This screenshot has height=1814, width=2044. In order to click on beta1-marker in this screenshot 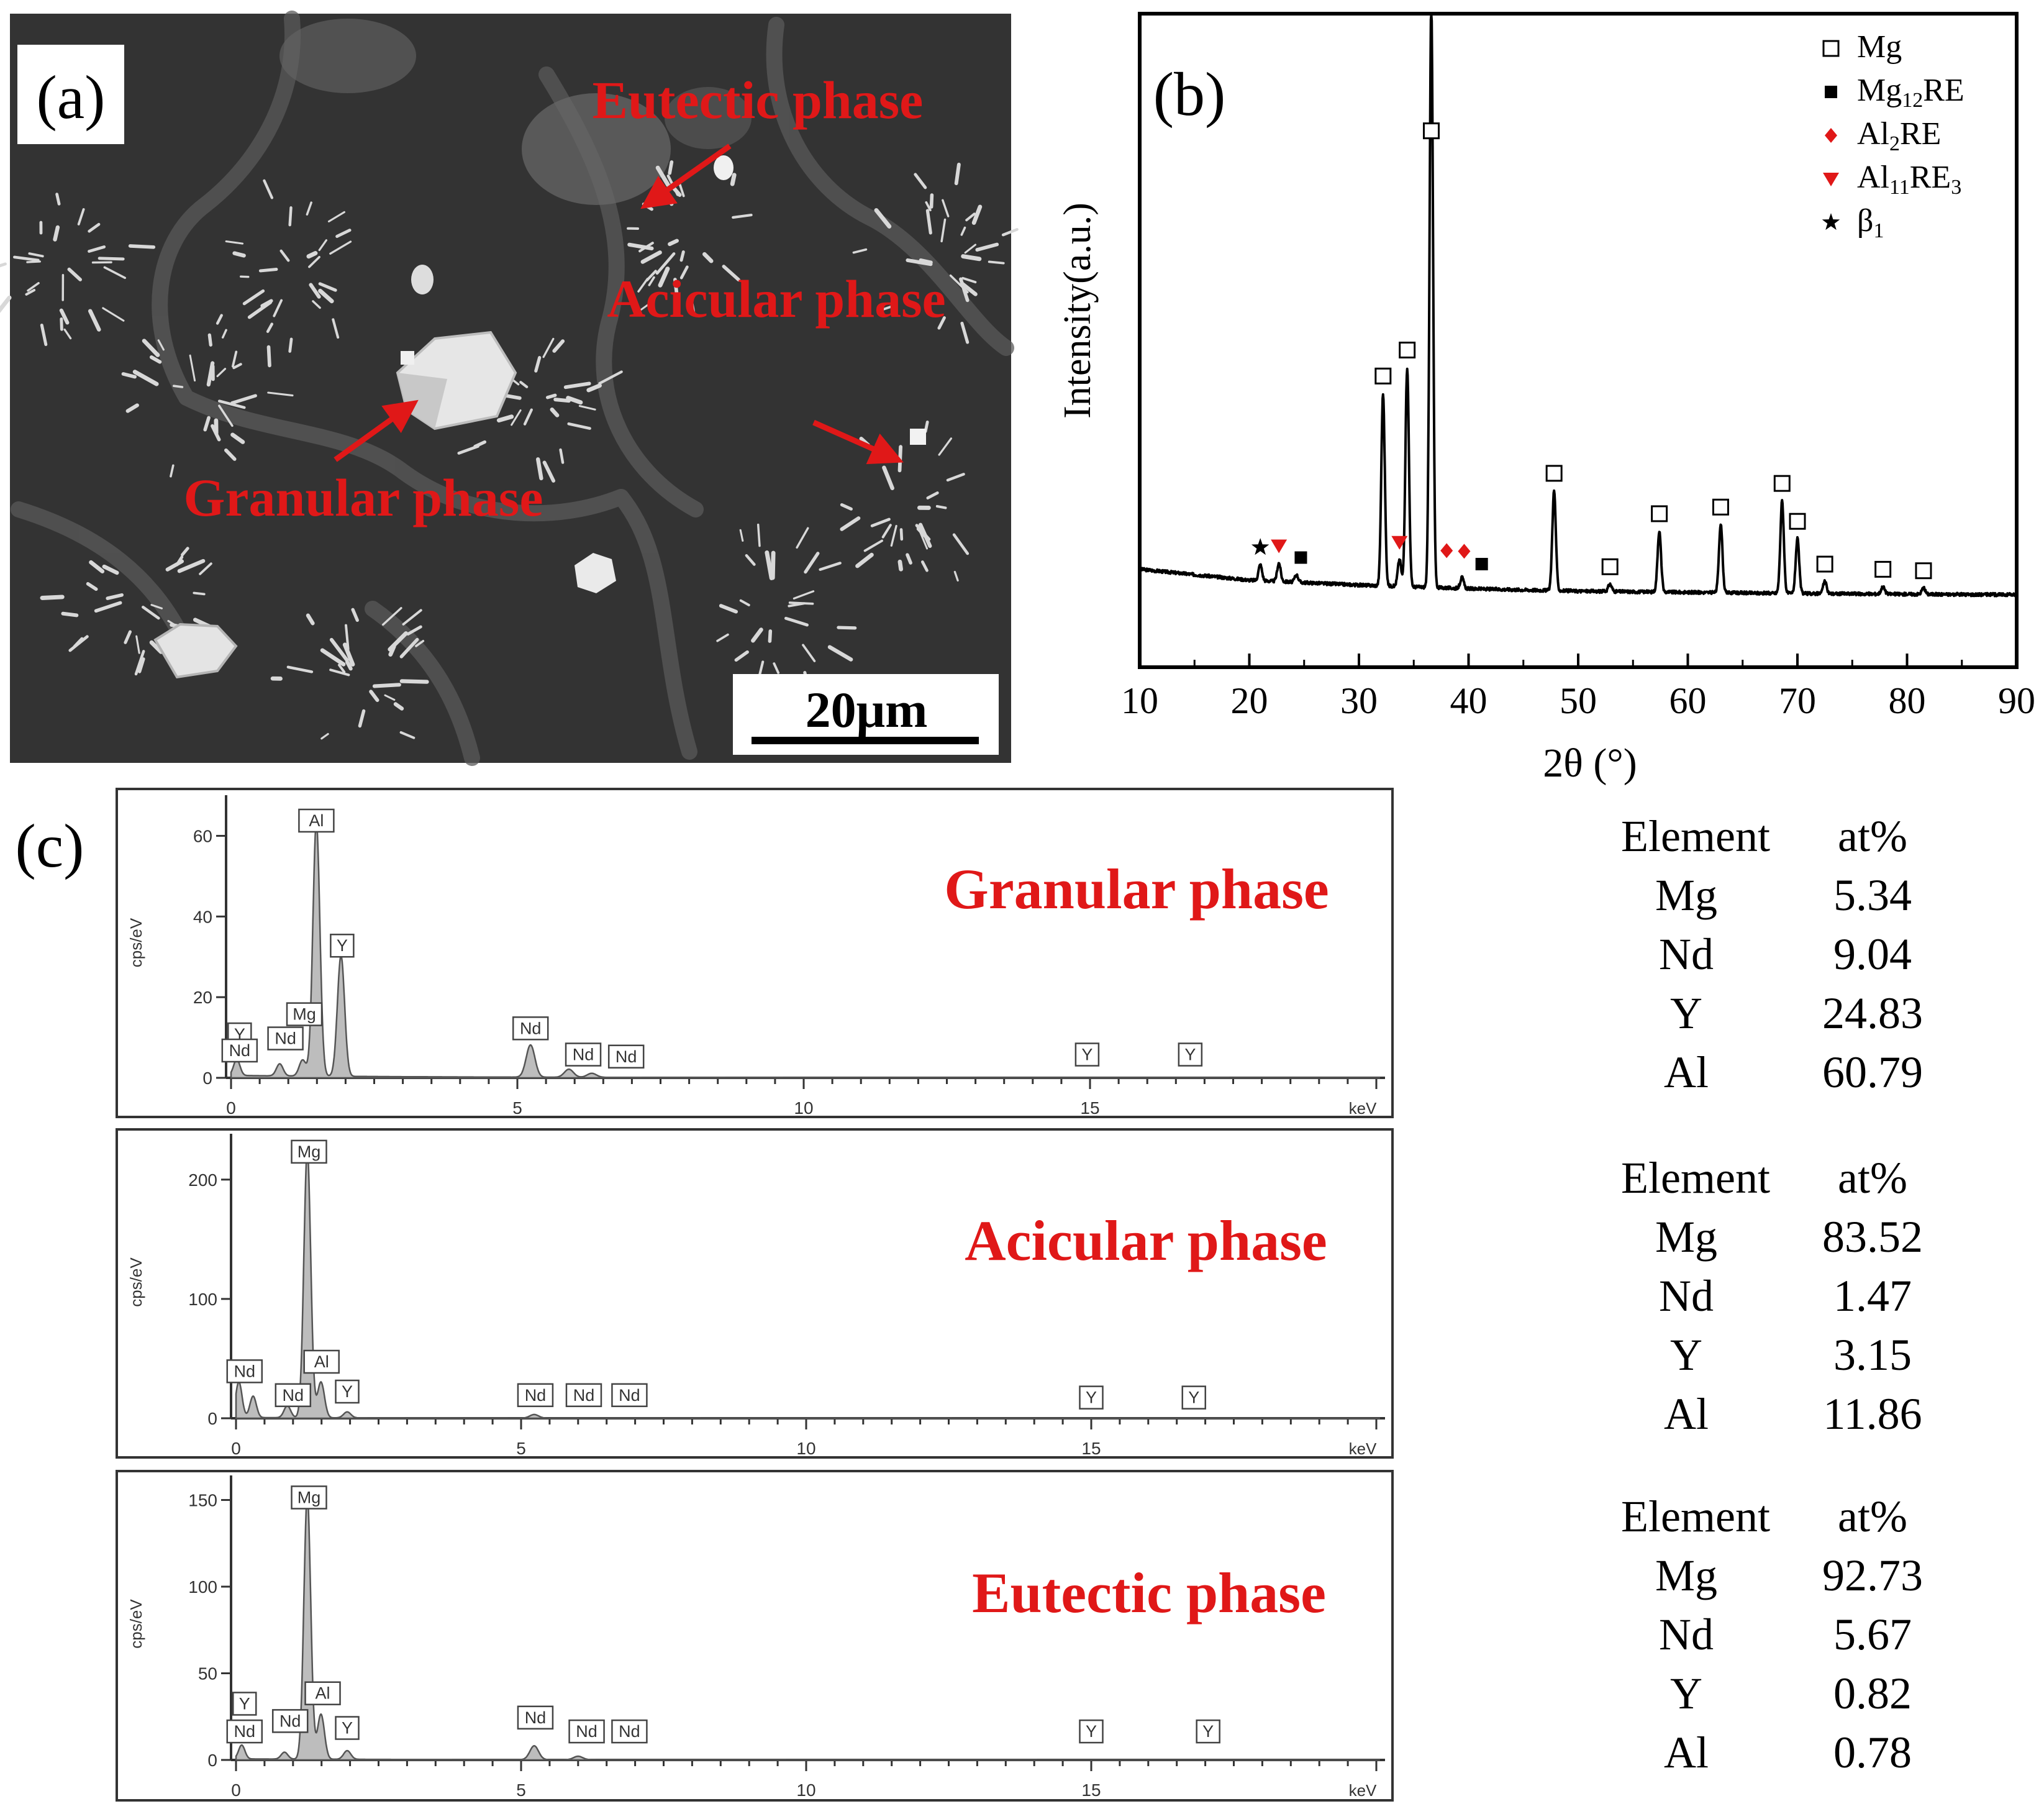, I will do `click(1831, 221)`.